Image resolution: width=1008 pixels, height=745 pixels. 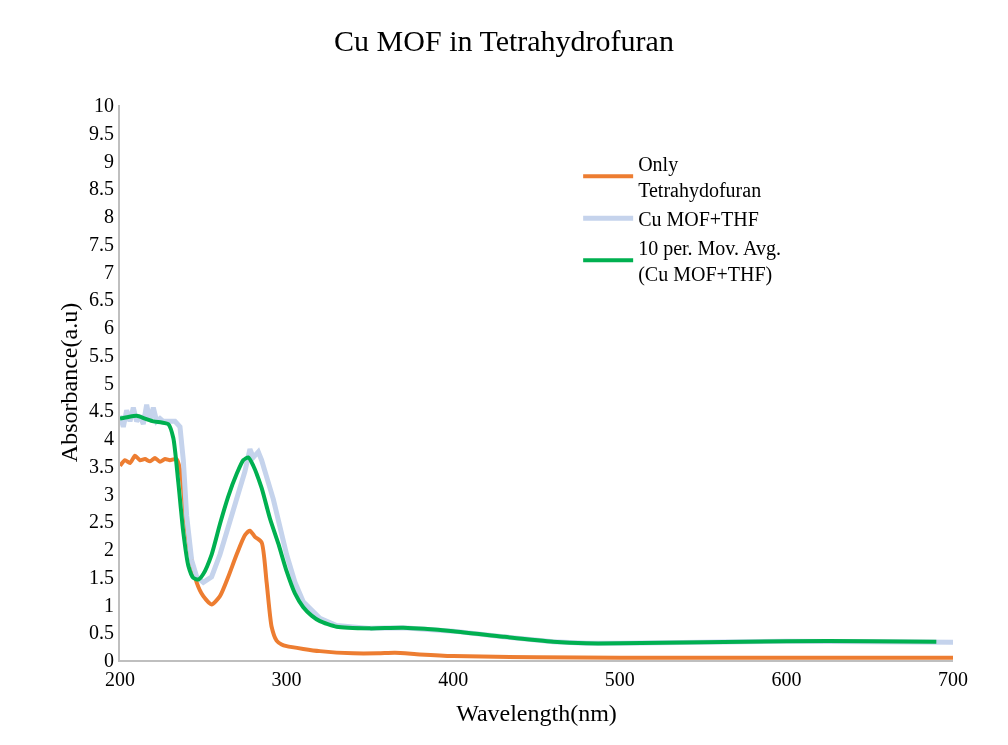 What do you see at coordinates (101, 354) in the screenshot?
I see `y-tick-label: 5.5` at bounding box center [101, 354].